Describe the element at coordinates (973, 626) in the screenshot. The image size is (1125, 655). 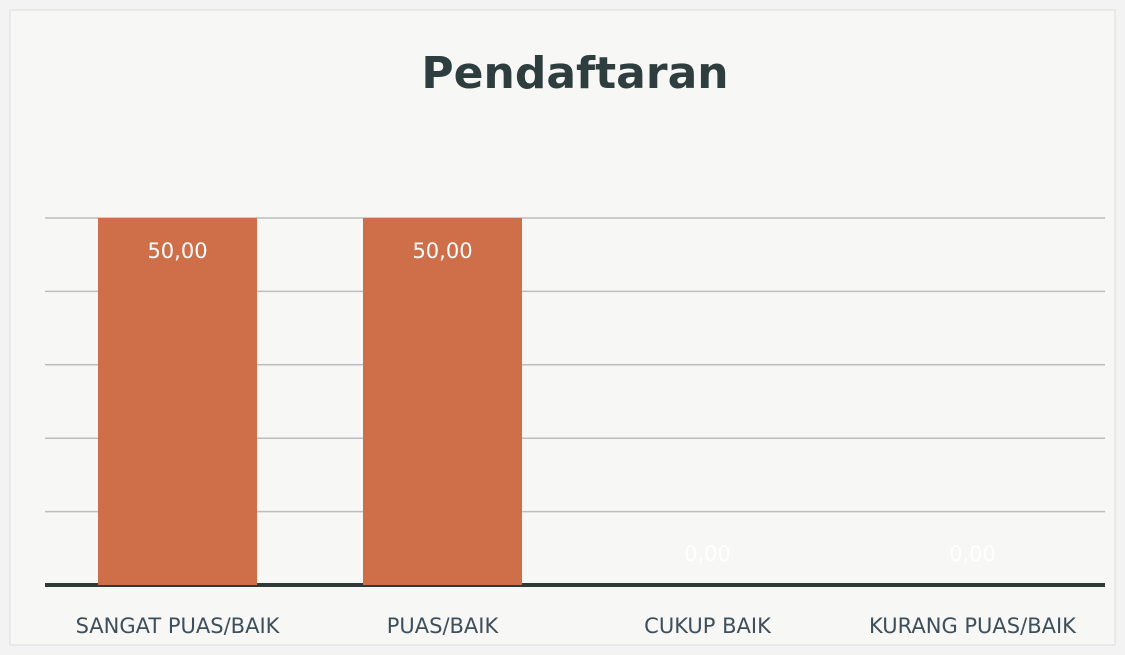
I see `x-tick-label: KURANG PUAS/BAIK` at that location.